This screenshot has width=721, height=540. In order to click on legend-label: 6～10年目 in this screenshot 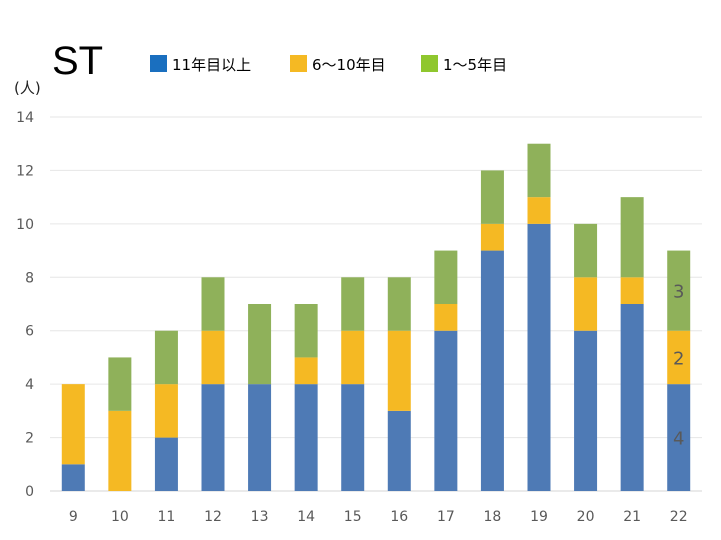, I will do `click(349, 65)`.